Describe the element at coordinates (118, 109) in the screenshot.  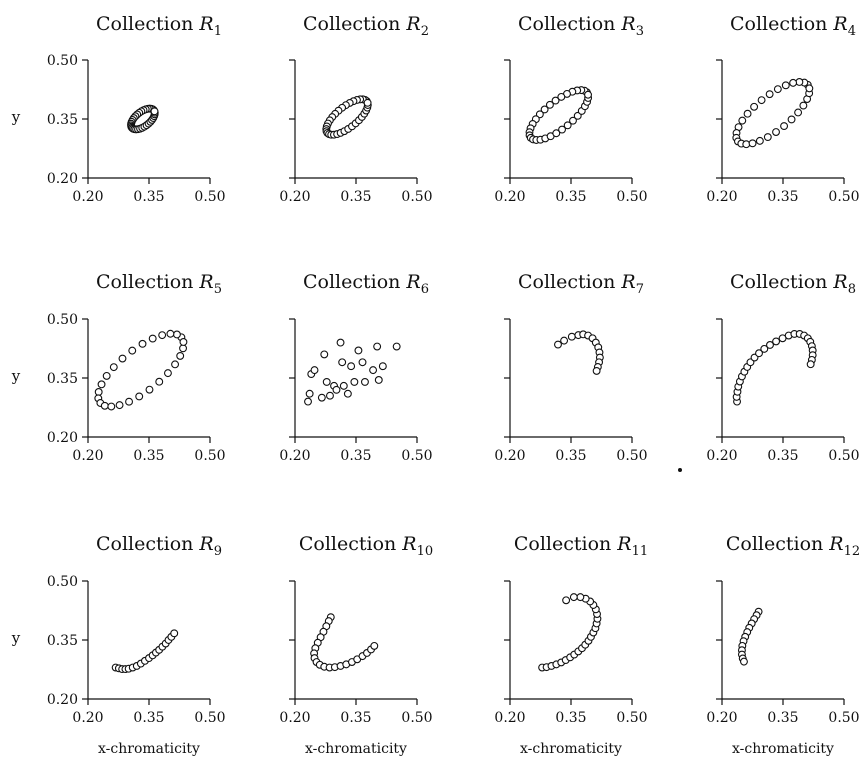
I see `panel-r1: Collection R1 0.20 0.35 0.50 0.20 0.35 0.50 y` at that location.